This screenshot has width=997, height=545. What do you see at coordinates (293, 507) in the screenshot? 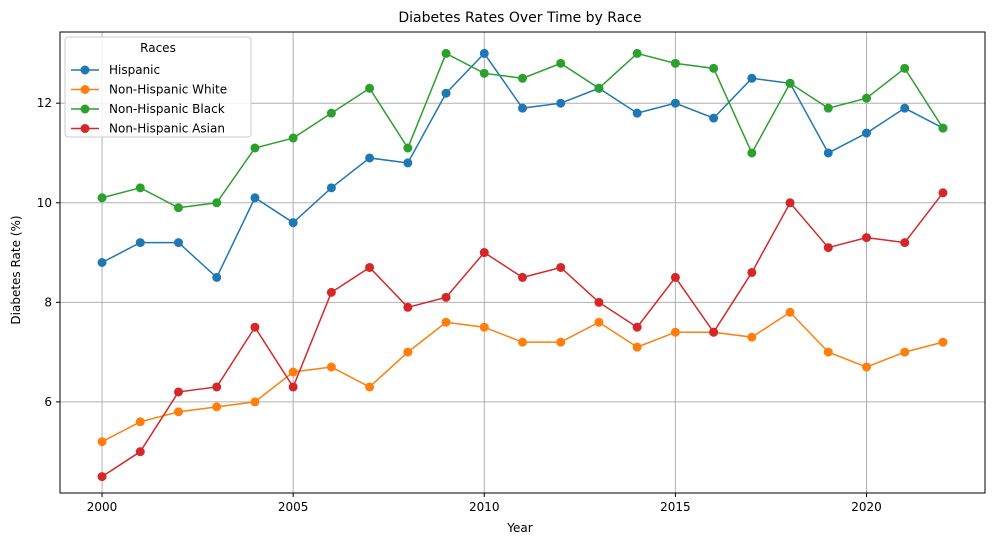
I see `x-tick-label: 2005` at bounding box center [293, 507].